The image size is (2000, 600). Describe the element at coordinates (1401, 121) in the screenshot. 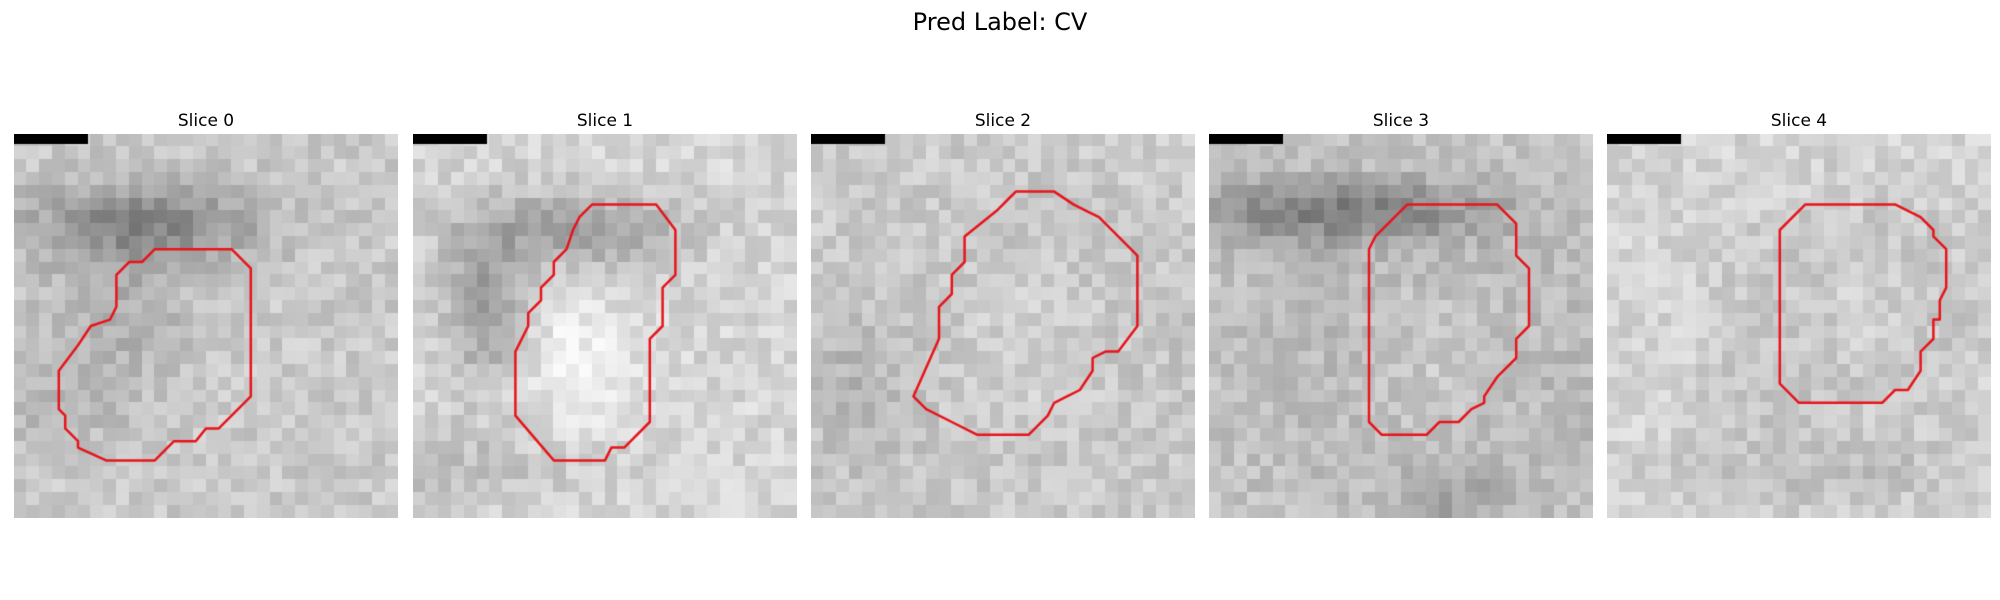

I see `slice-title-3: Slice 3` at that location.